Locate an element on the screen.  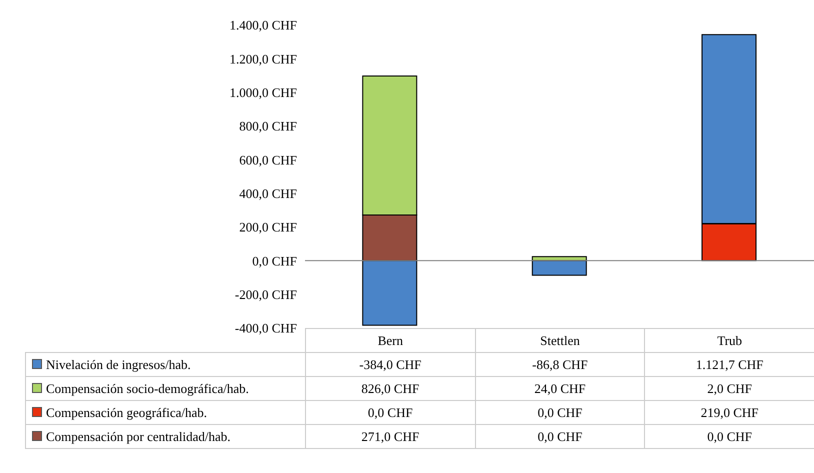
y-tick-label: 1.200,0 CHF is located at coordinates (263, 58).